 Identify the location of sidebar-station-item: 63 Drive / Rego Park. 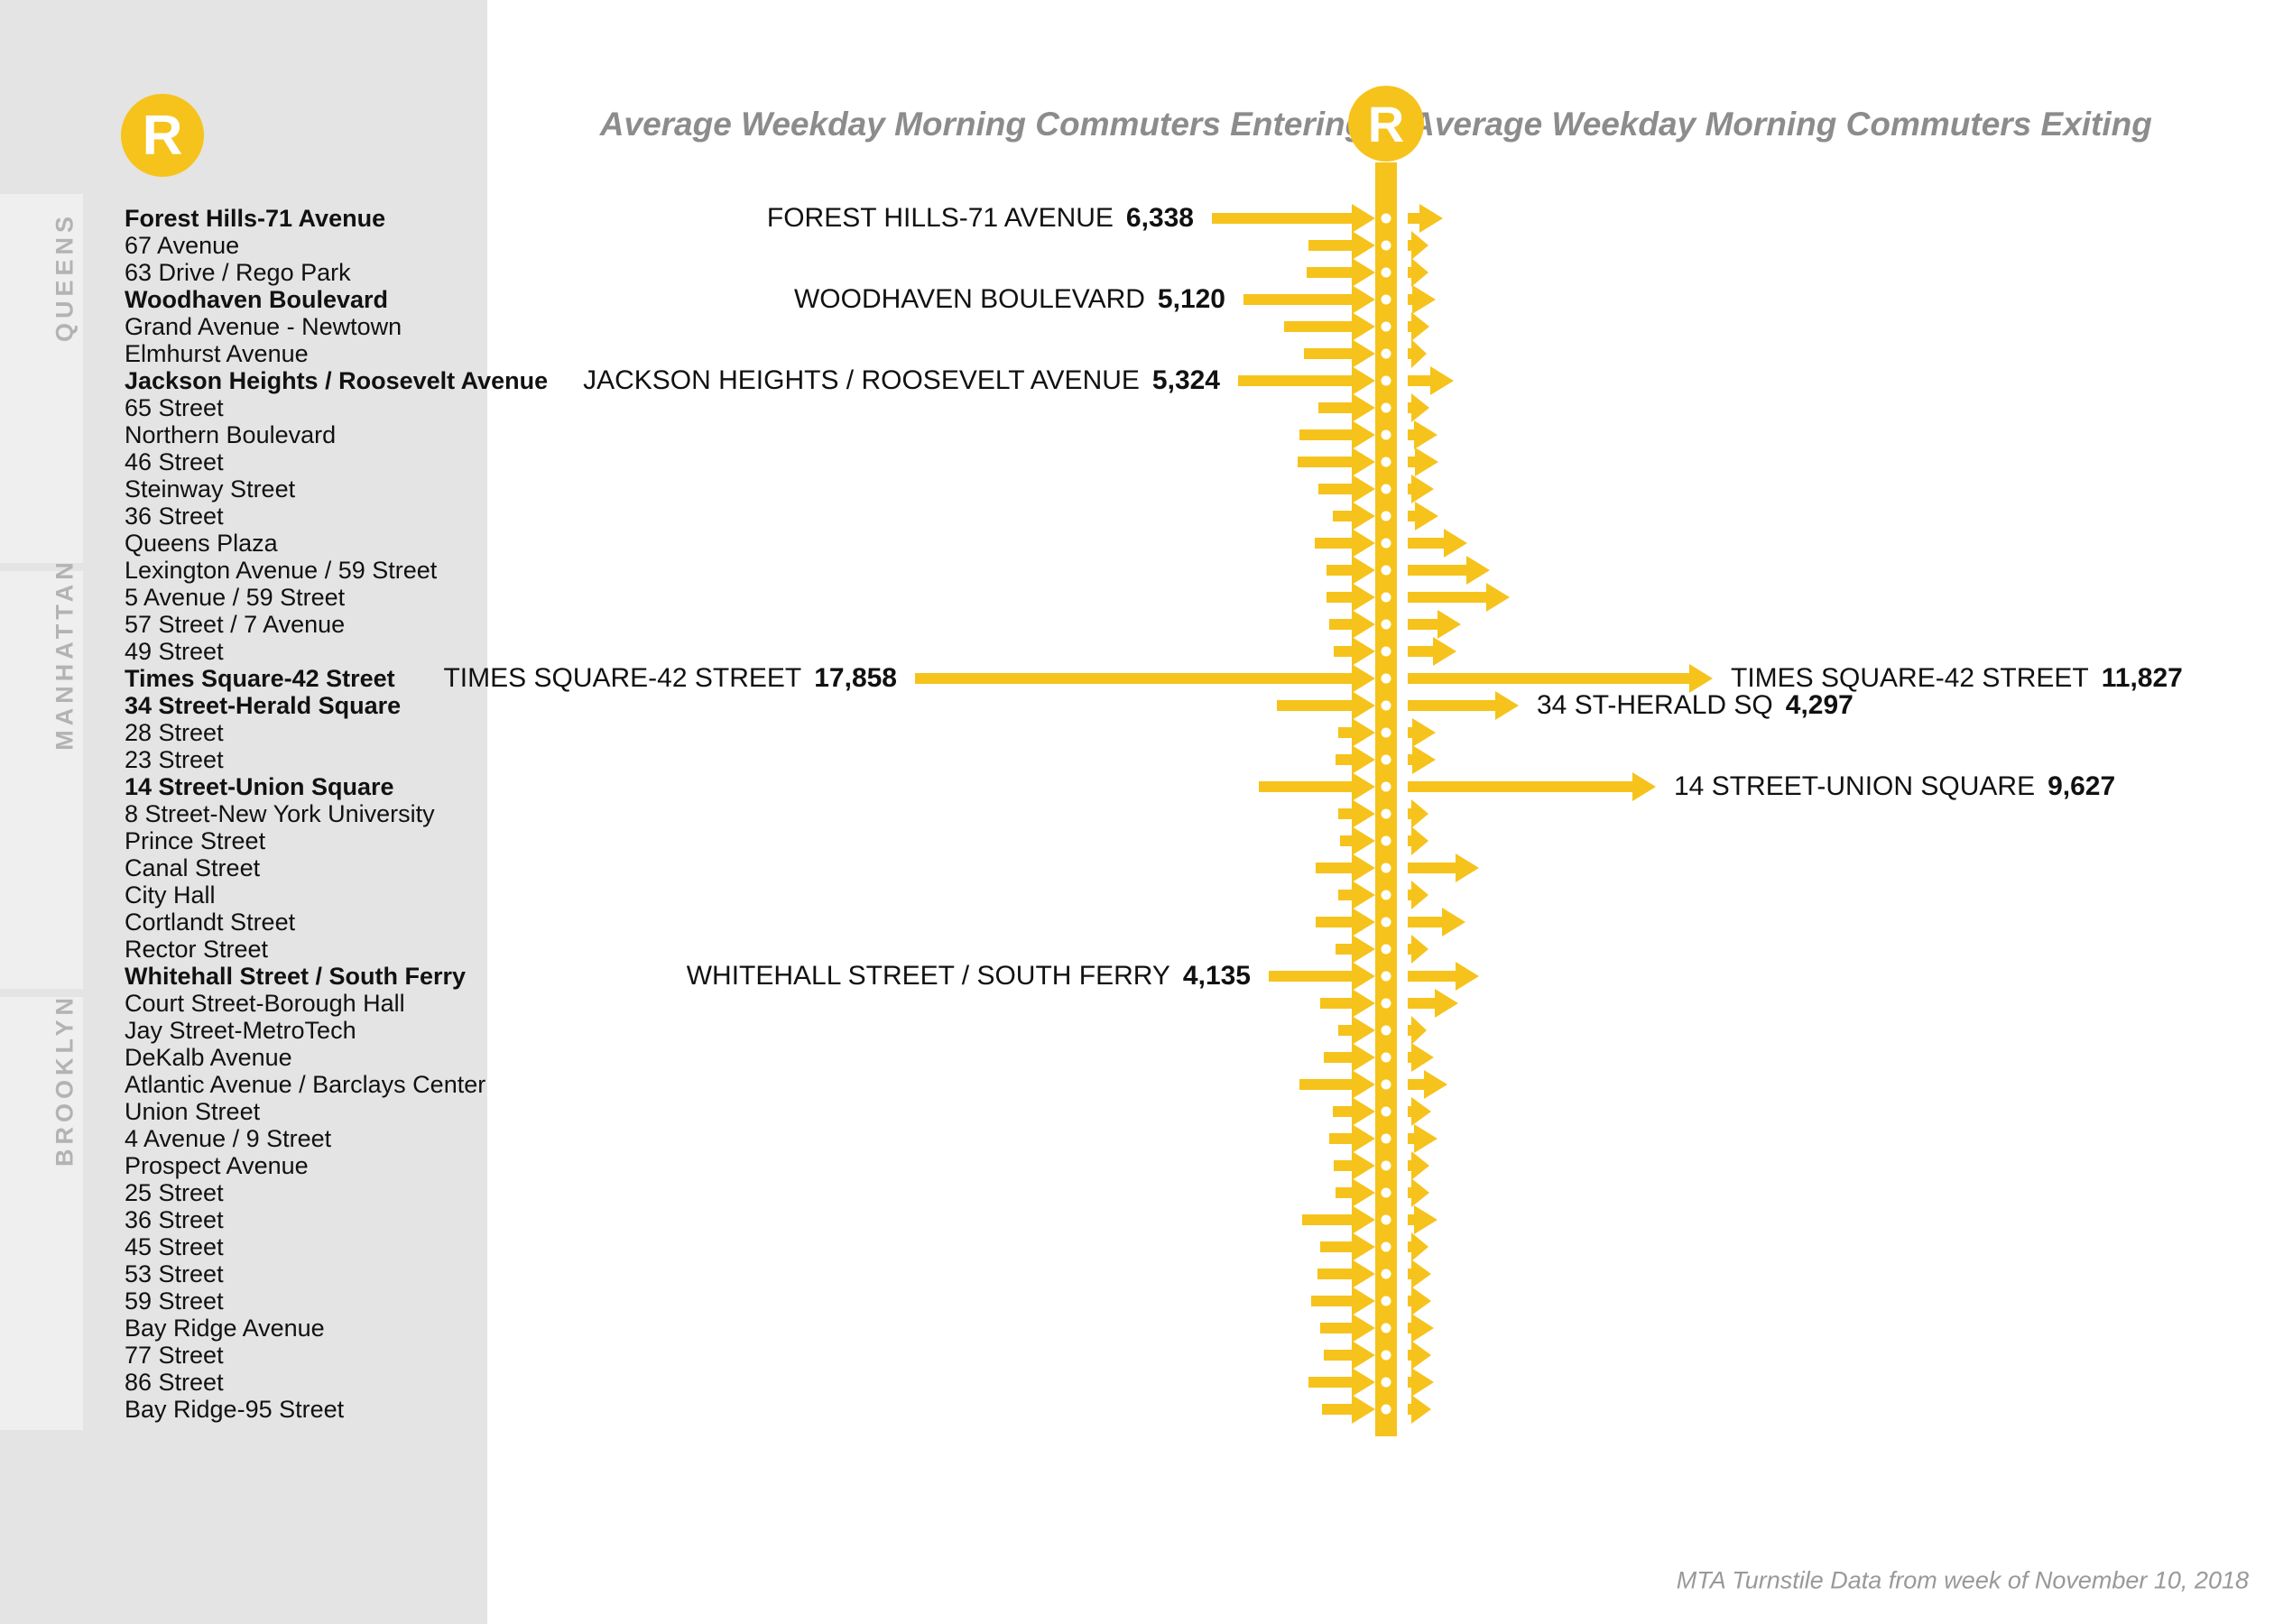
(238, 273).